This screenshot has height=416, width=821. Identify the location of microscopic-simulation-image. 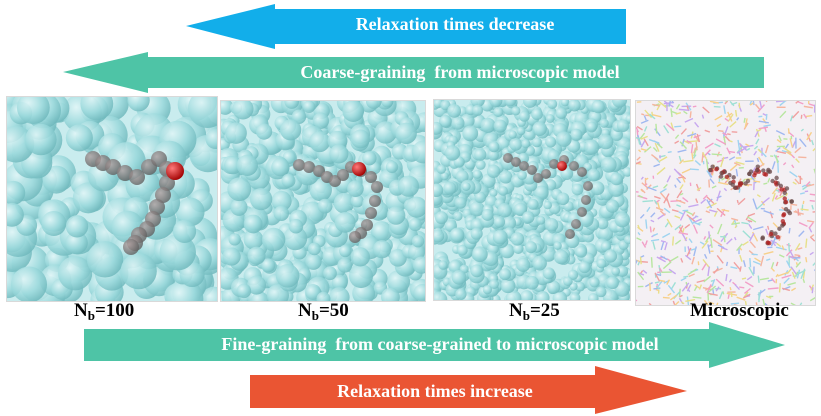
(725, 203).